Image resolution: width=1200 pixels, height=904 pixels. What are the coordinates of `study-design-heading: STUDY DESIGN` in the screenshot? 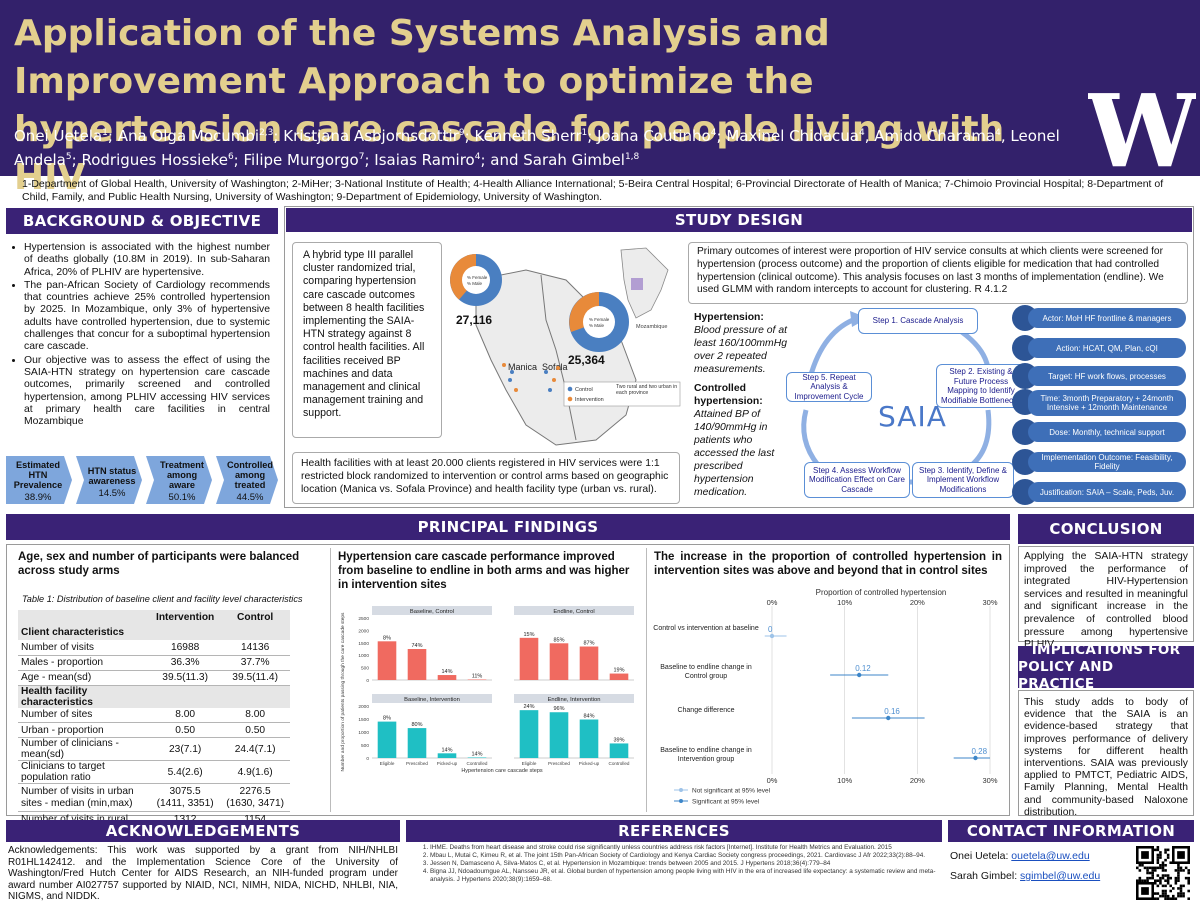 It's located at (739, 220).